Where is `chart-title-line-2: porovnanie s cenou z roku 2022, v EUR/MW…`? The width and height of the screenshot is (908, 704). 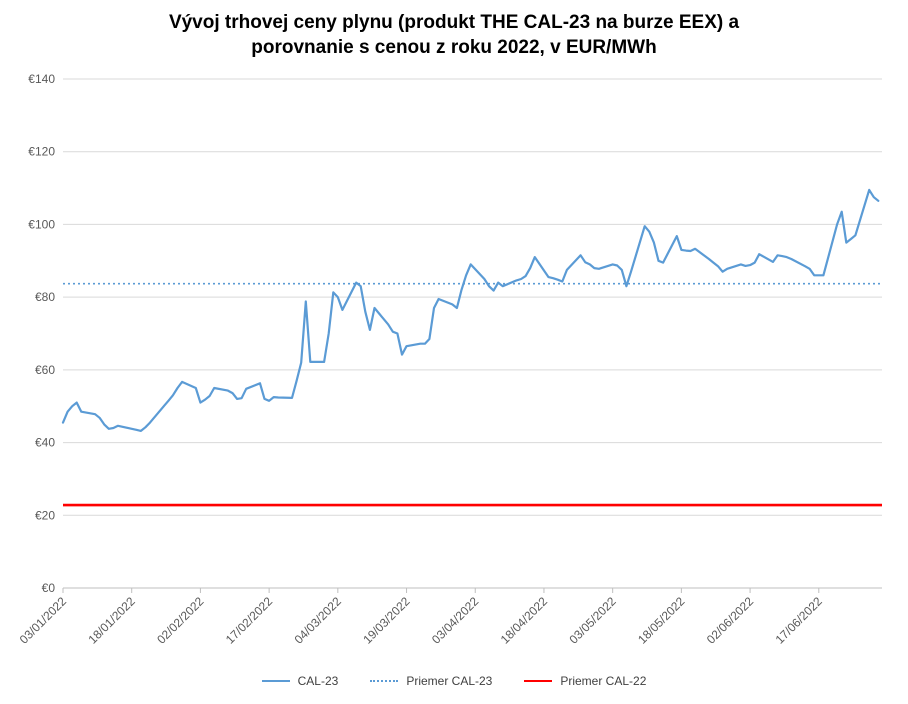 chart-title-line-2: porovnanie s cenou z roku 2022, v EUR/MW… is located at coordinates (454, 47).